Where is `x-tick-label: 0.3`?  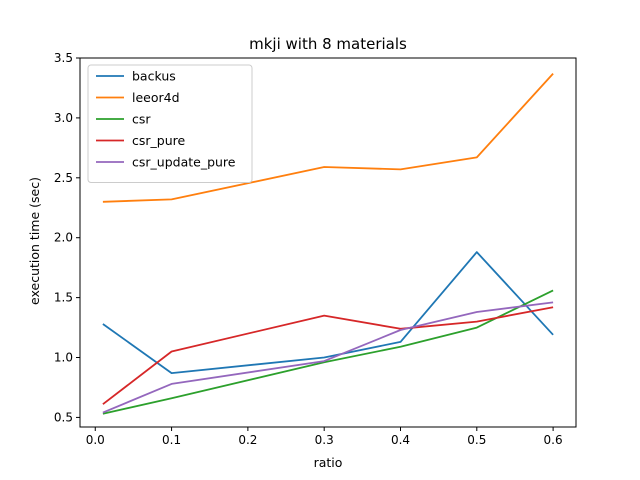 x-tick-label: 0.3 is located at coordinates (324, 440).